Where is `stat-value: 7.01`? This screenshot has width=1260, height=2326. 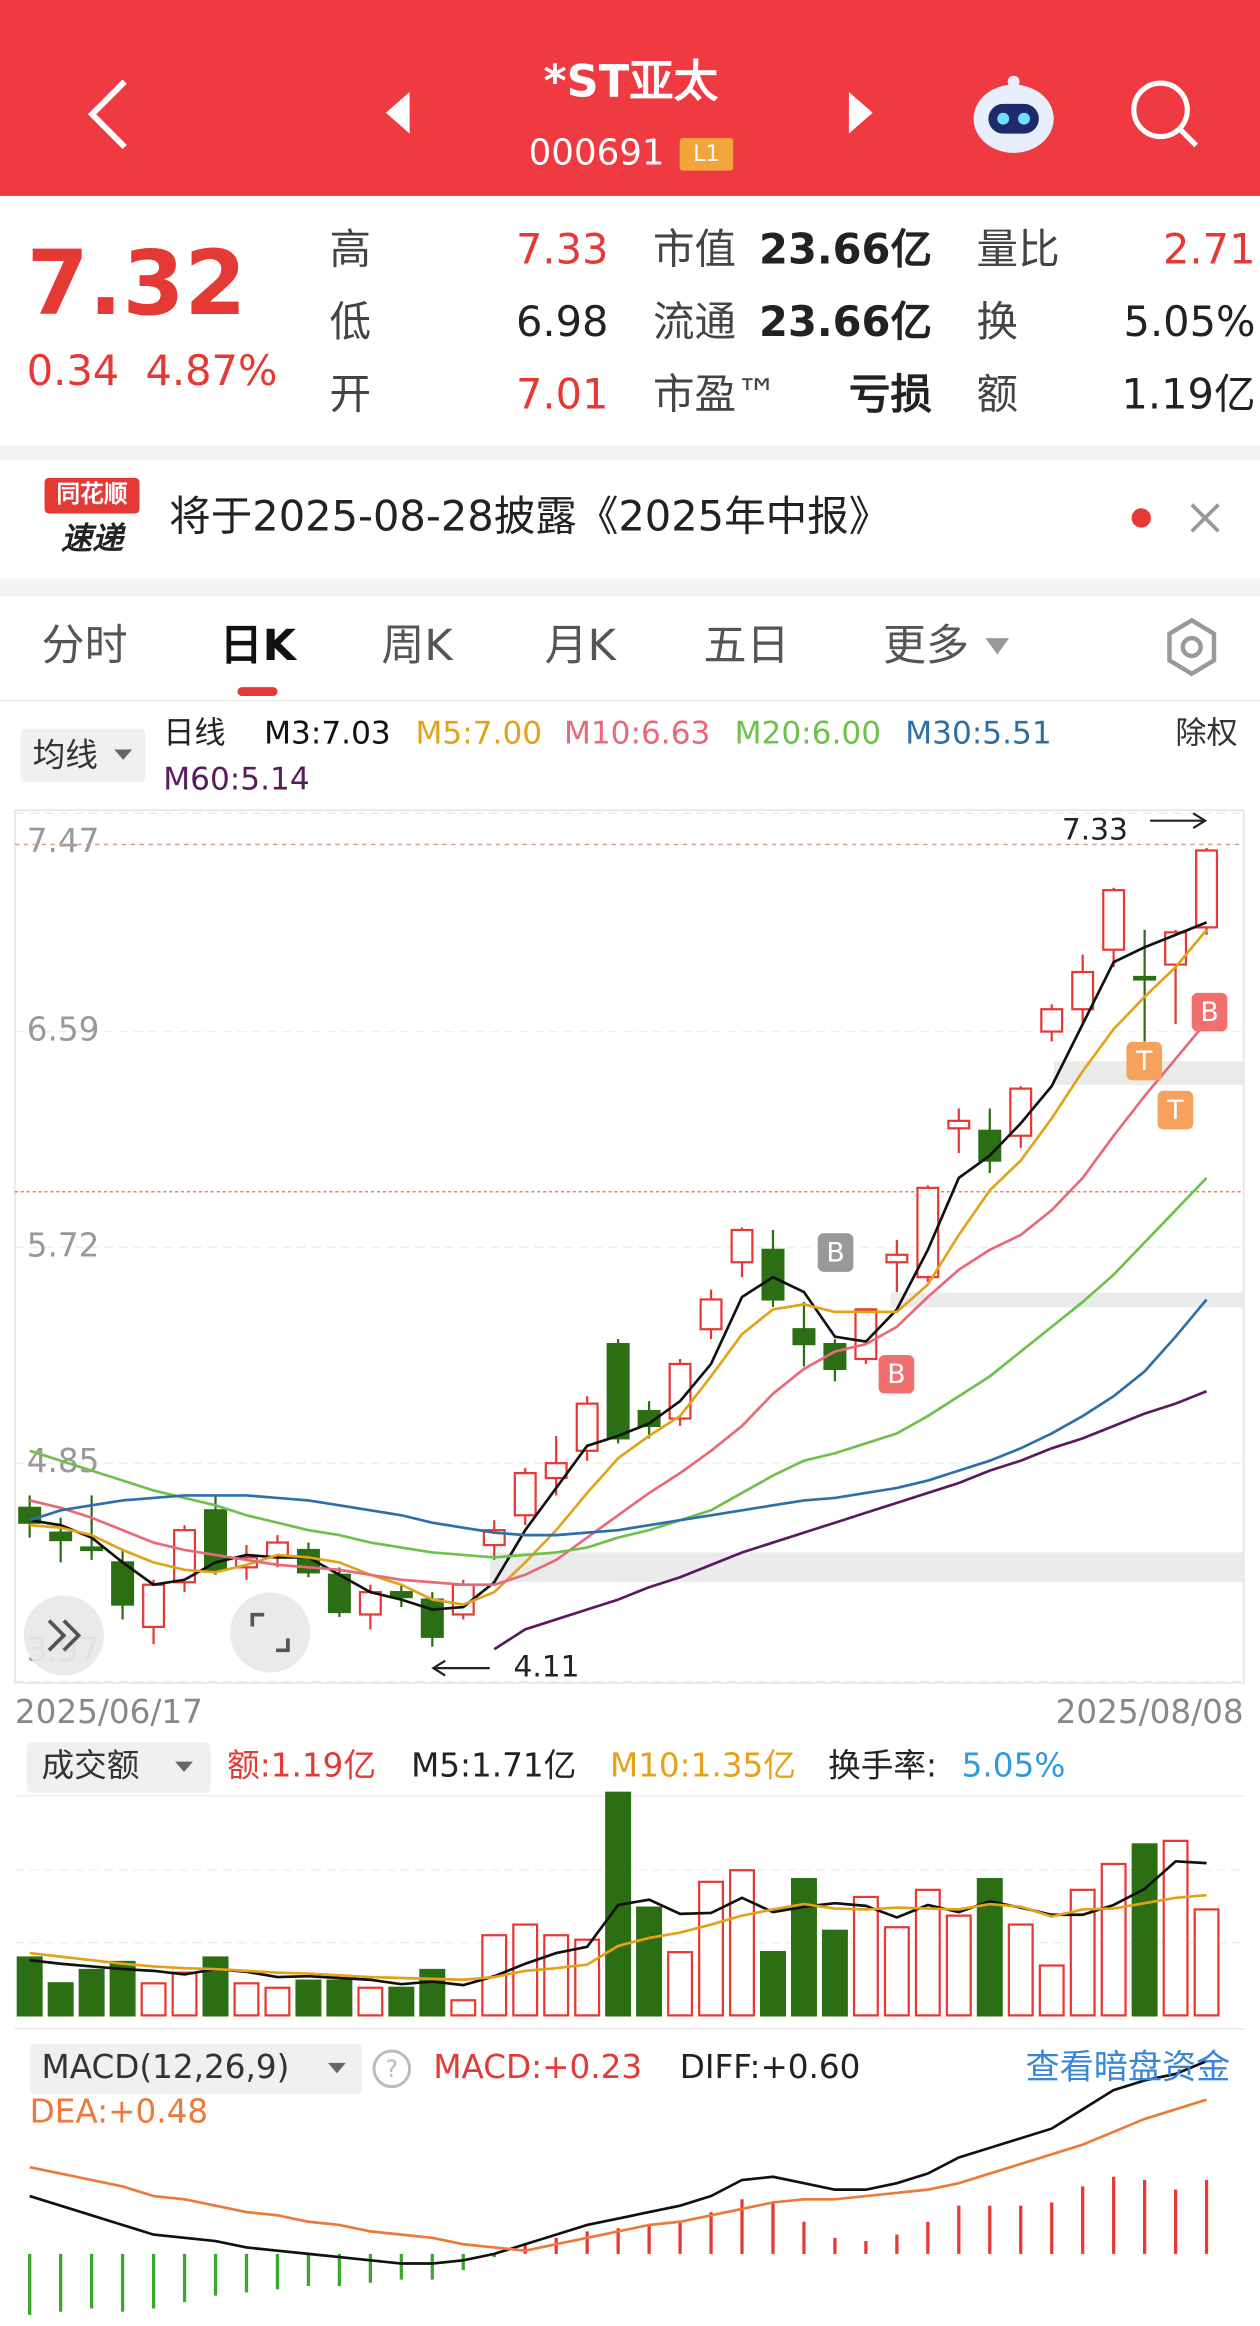
stat-value: 7.01 is located at coordinates (562, 394).